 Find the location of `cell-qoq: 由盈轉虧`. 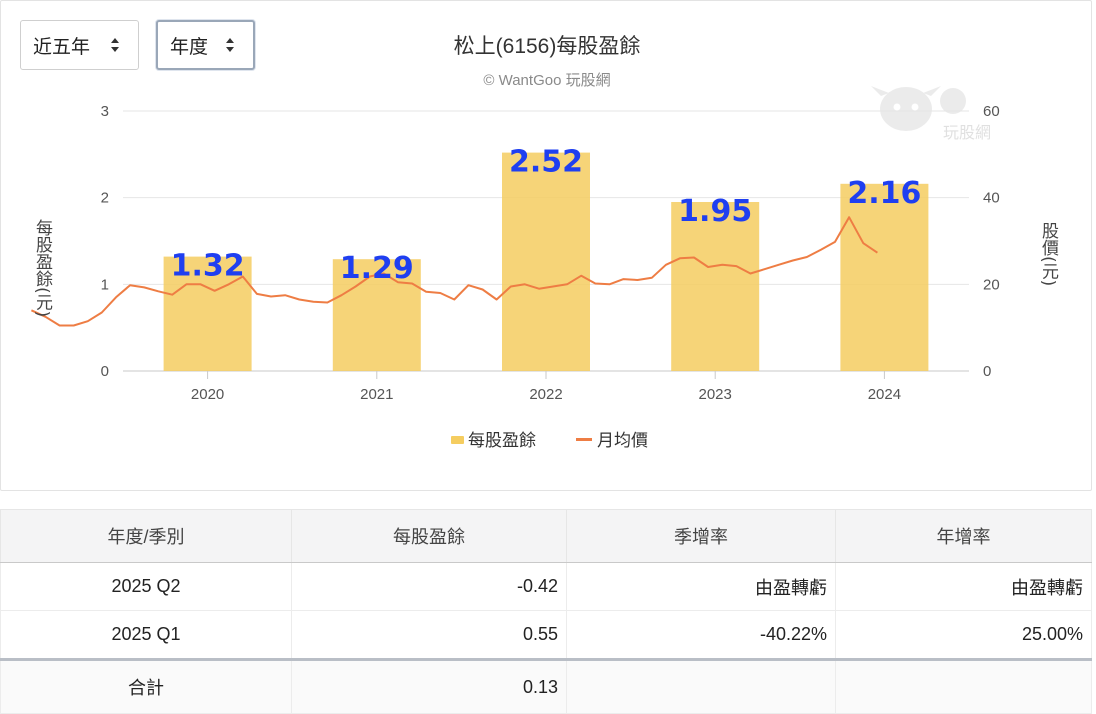

cell-qoq: 由盈轉虧 is located at coordinates (701, 586).